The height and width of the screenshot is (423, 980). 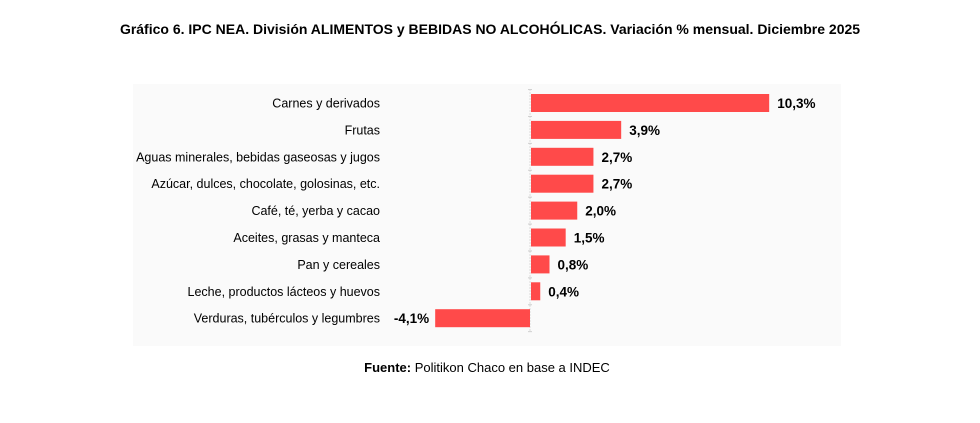 I want to click on data-label: 0,8%, so click(x=573, y=264).